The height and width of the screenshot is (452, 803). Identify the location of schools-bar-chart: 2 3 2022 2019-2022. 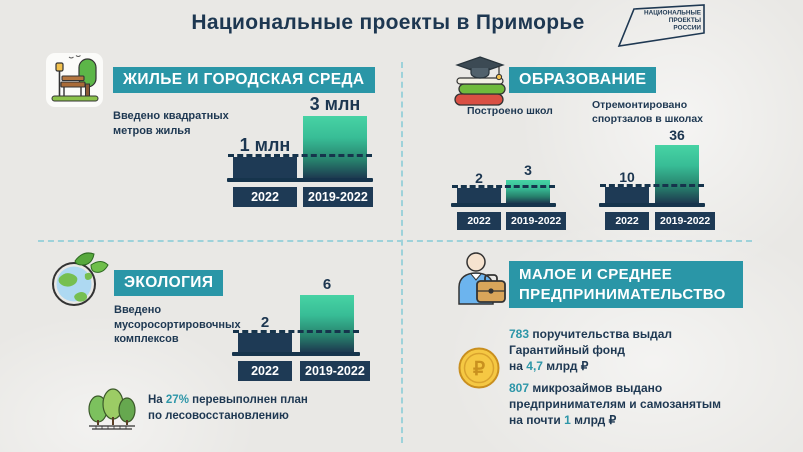
(509, 196).